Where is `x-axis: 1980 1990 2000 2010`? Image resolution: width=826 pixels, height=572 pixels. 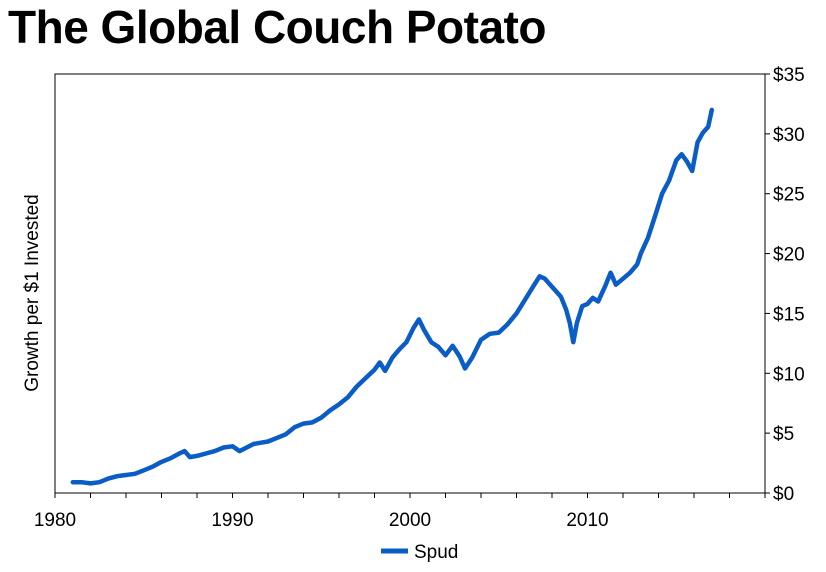 x-axis: 1980 1990 2000 2010 is located at coordinates (400, 512).